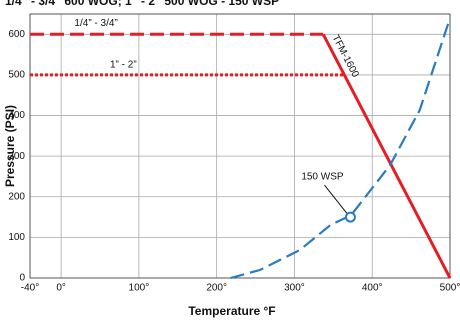  Describe the element at coordinates (16, 34) in the screenshot. I see `y-tick-label: 600` at that location.